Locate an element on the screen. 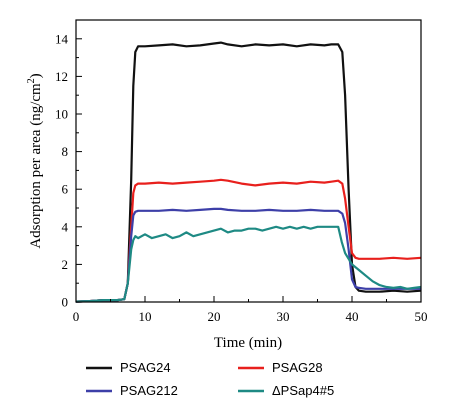  y-tick-label: 10 is located at coordinates (61, 114).